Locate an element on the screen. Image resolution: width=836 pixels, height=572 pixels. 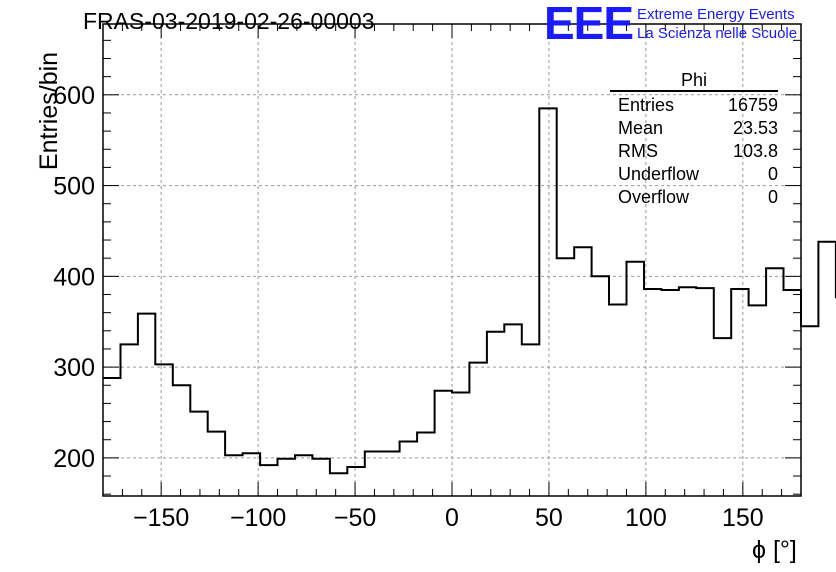
brand-line-2: La Scienza nelle Scuole is located at coordinates (717, 33).